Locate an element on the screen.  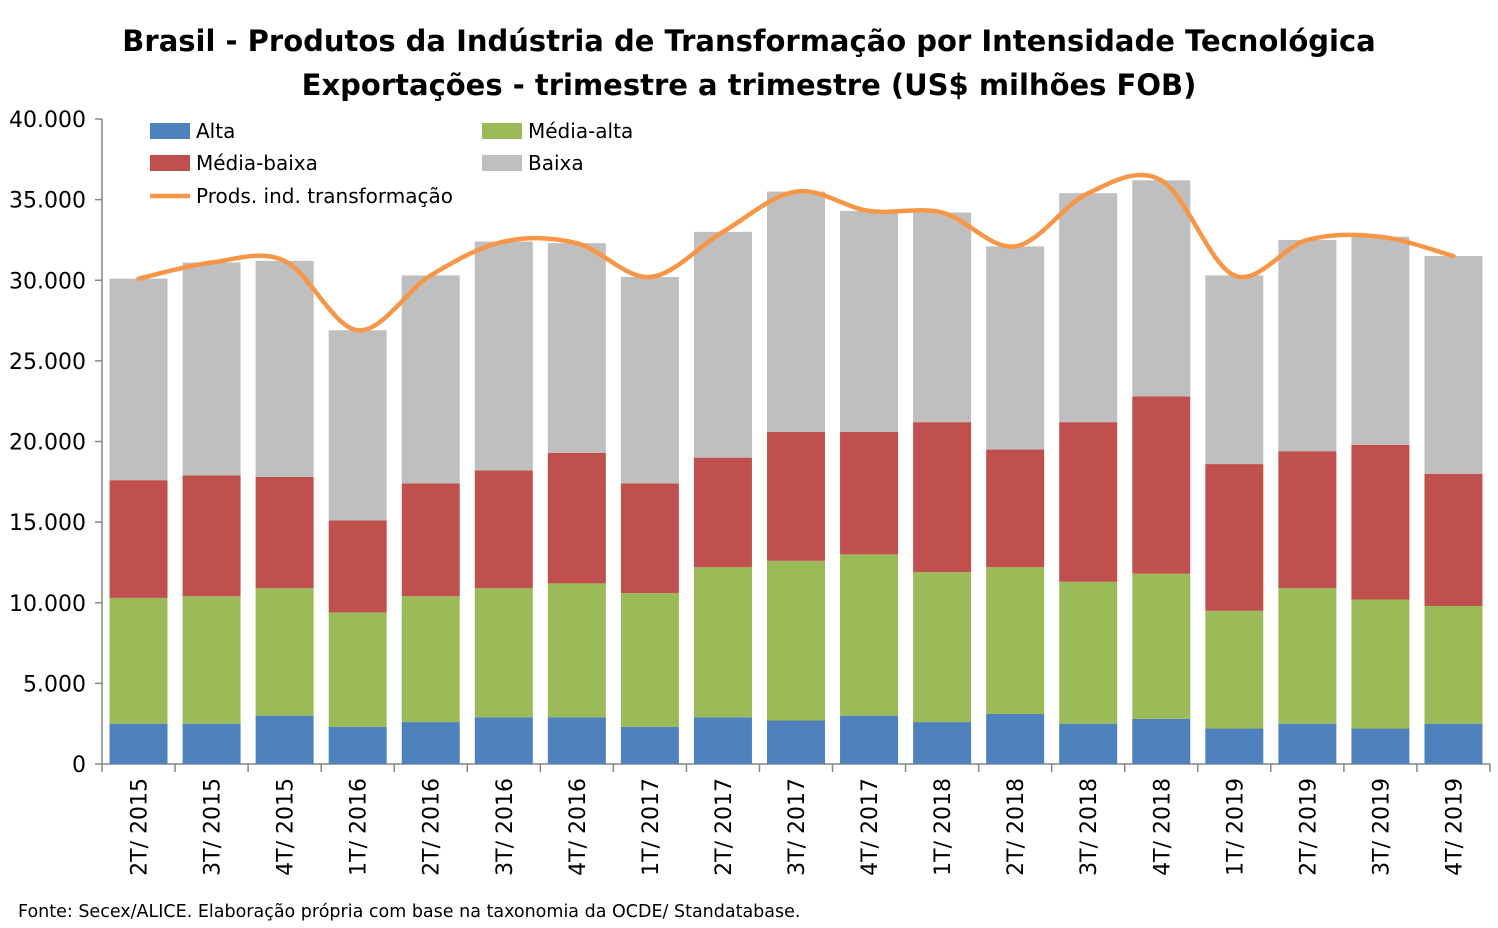
legend-label: Prods. ind. transformação is located at coordinates (324, 196).